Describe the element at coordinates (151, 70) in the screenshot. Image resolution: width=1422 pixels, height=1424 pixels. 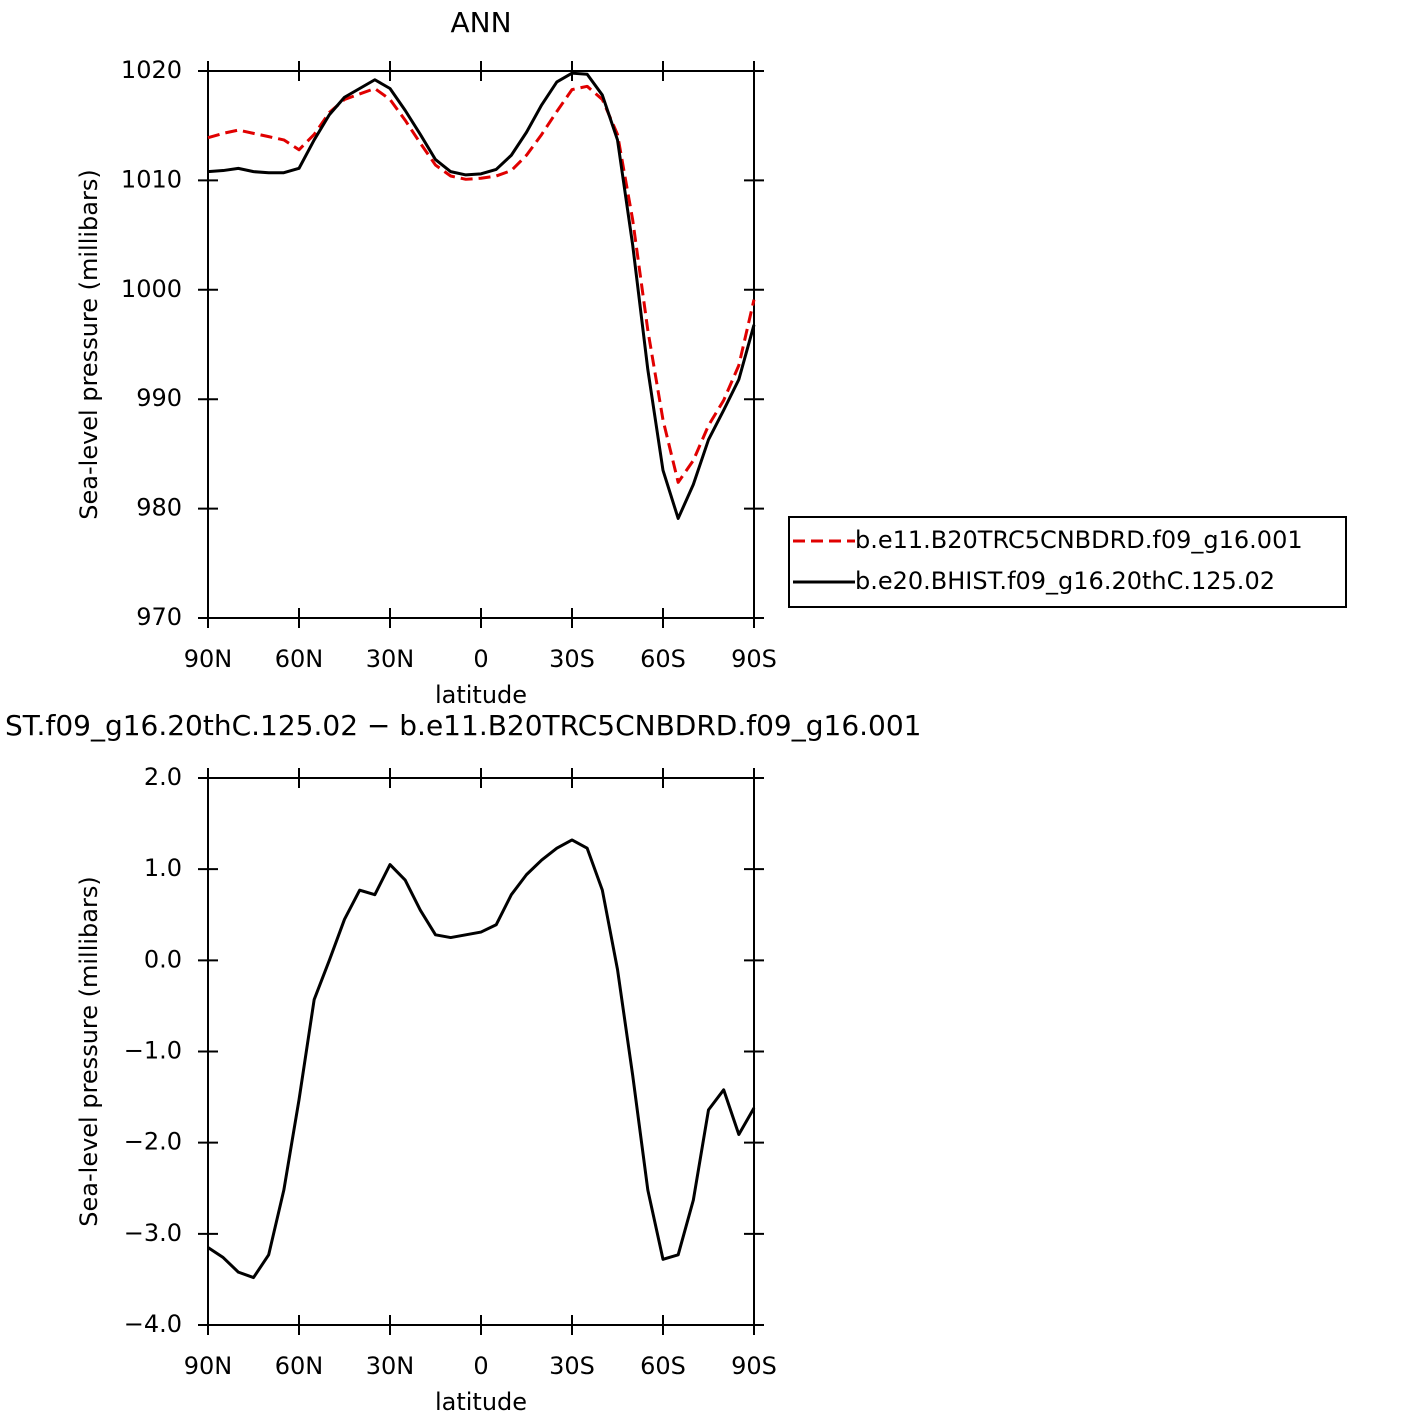
I see `y-tick-label: 1020` at that location.